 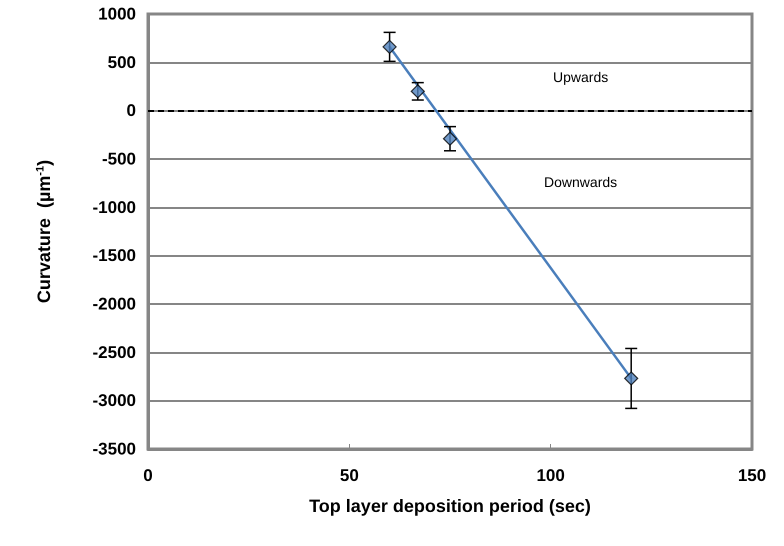 What do you see at coordinates (122, 62) in the screenshot?
I see `y-tick-label: 500` at bounding box center [122, 62].